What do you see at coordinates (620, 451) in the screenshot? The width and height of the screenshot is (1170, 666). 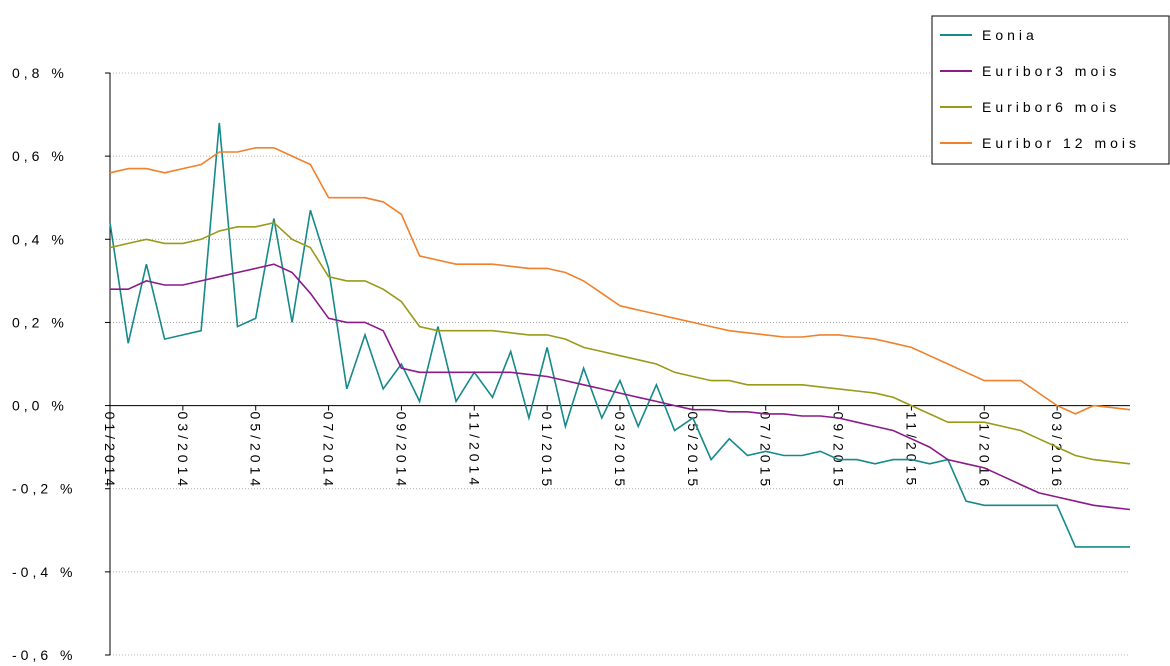 I see `x-tick-label: 03/2015` at bounding box center [620, 451].